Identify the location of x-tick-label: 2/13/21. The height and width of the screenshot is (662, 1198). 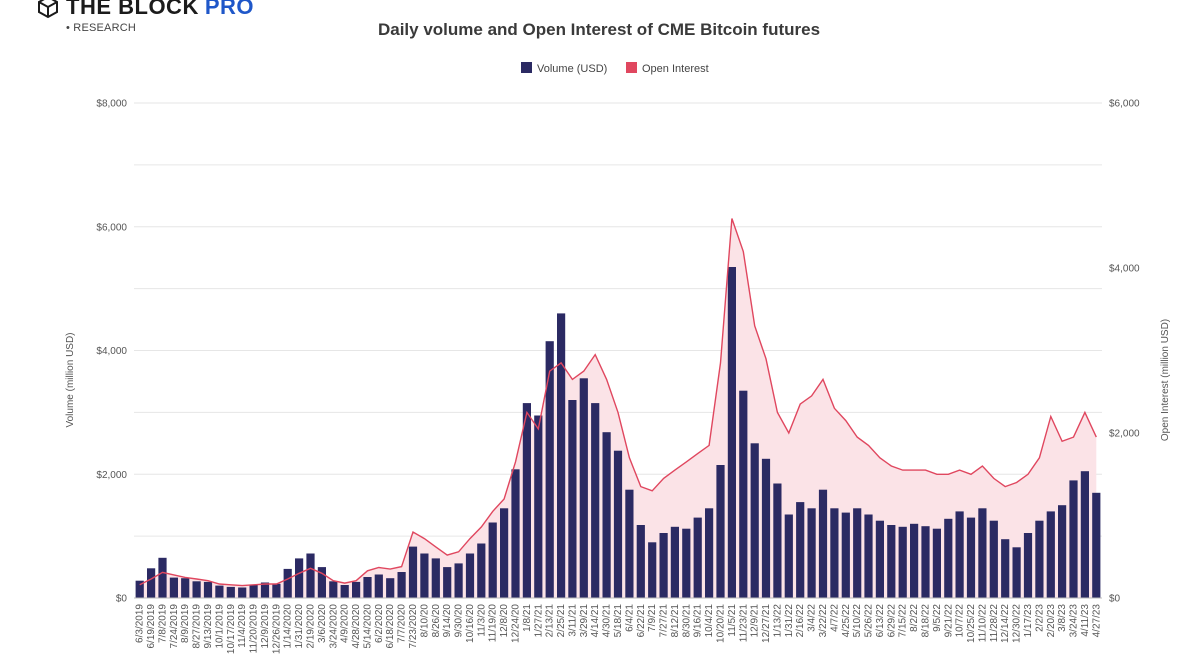
(550, 621).